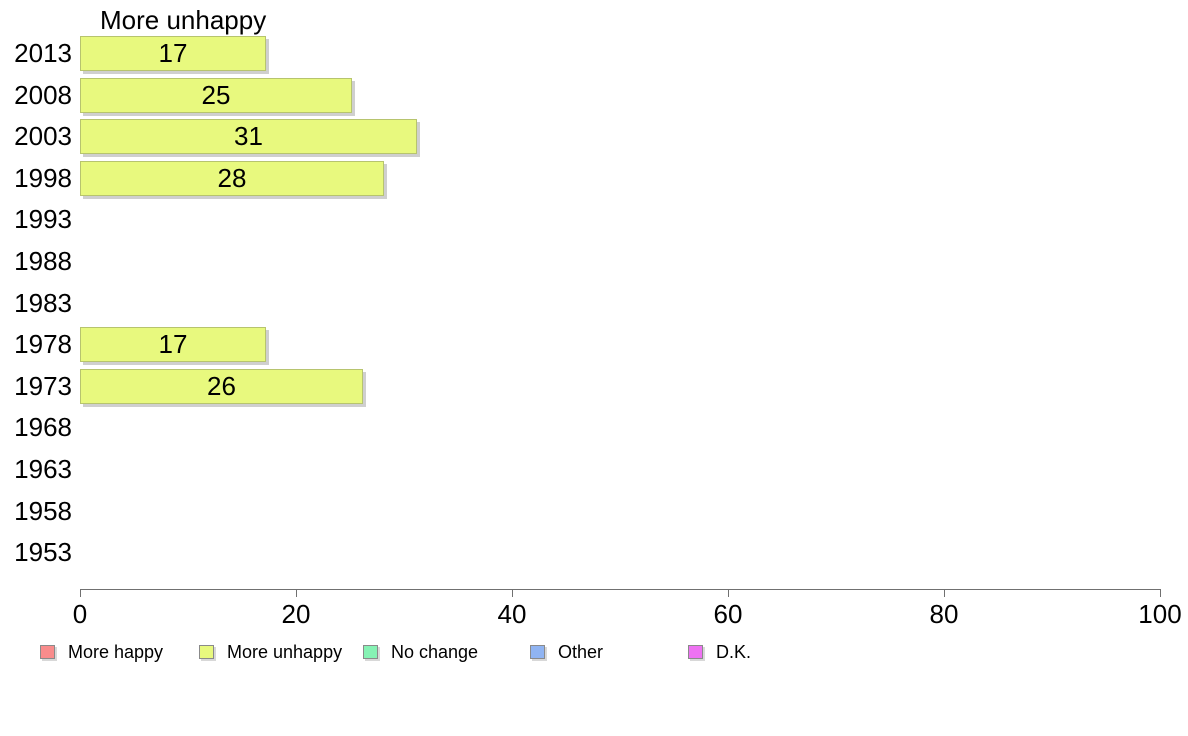 The height and width of the screenshot is (736, 1188). Describe the element at coordinates (43, 511) in the screenshot. I see `y-axis-year-label: 1958` at that location.